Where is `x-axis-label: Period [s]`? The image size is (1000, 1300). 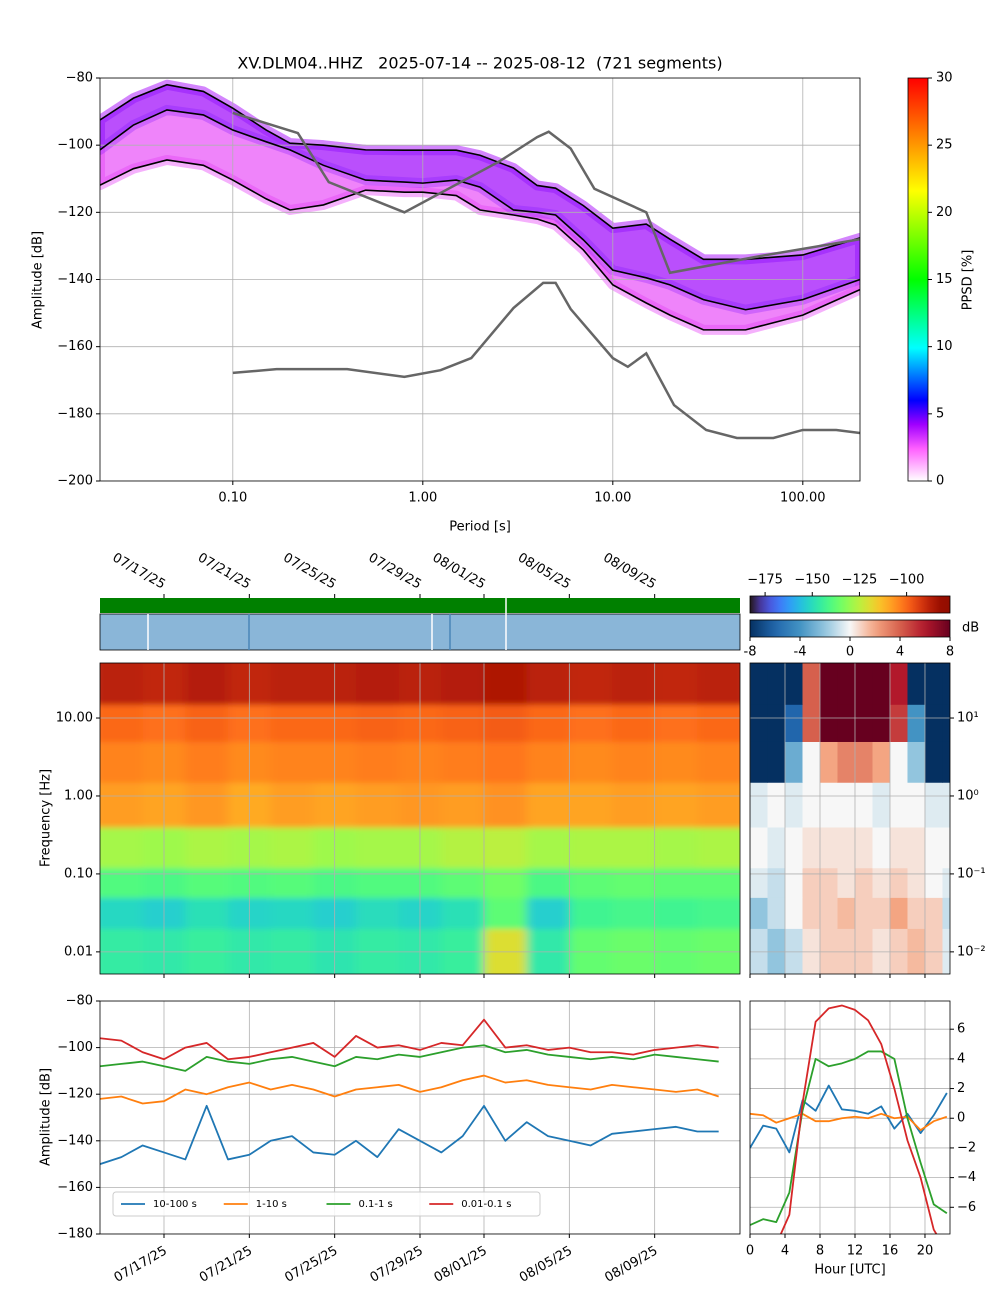
x-axis-label: Period [s] is located at coordinates (480, 527).